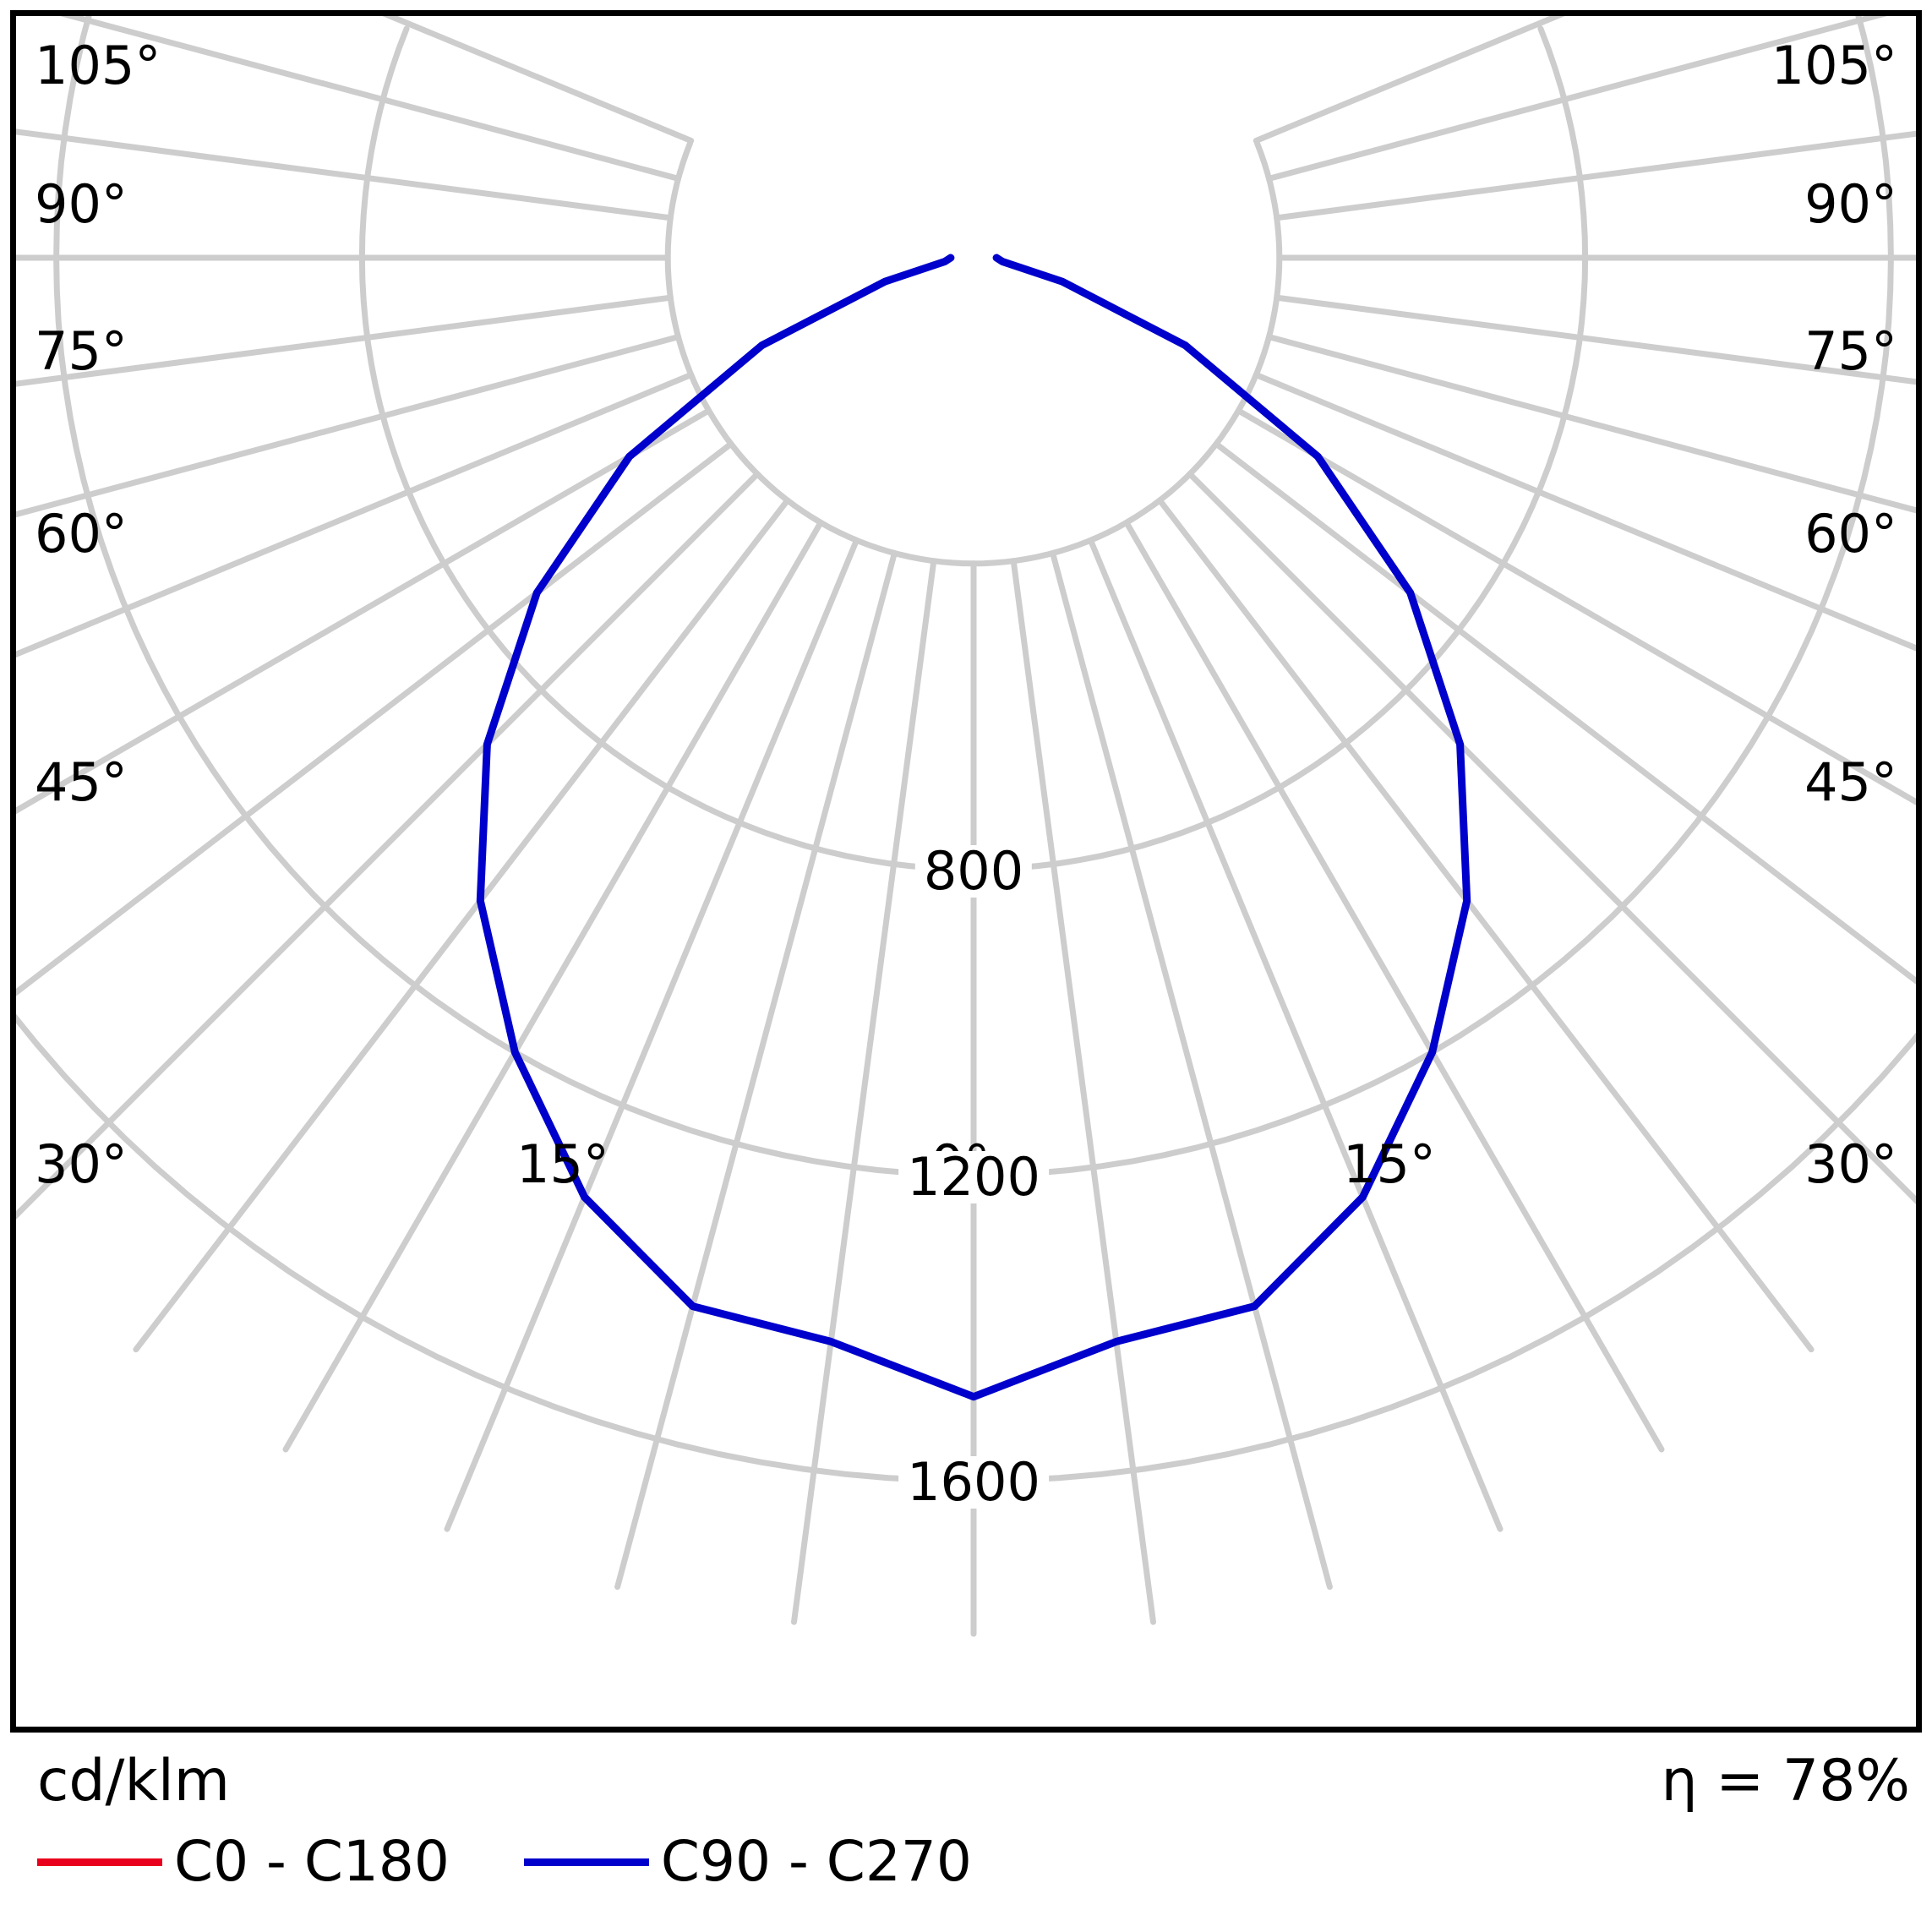  I want to click on polar-spoke--75.0, so click(348, 426).